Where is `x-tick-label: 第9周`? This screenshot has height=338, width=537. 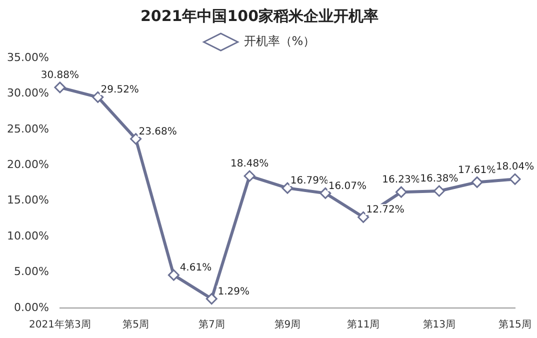 x-tick-label: 第9周 is located at coordinates (287, 324).